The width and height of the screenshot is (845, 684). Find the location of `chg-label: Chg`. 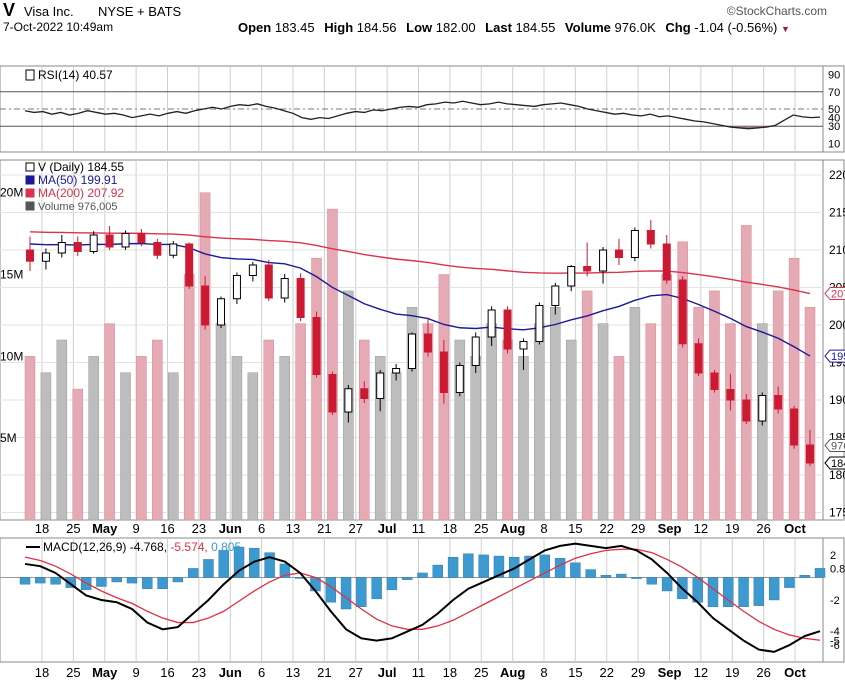

chg-label: Chg is located at coordinates (678, 27).